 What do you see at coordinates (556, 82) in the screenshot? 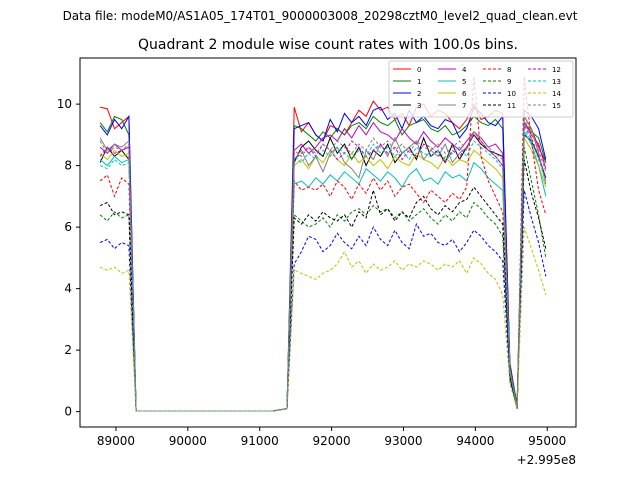
I see `legend-label-13: 13` at bounding box center [556, 82].